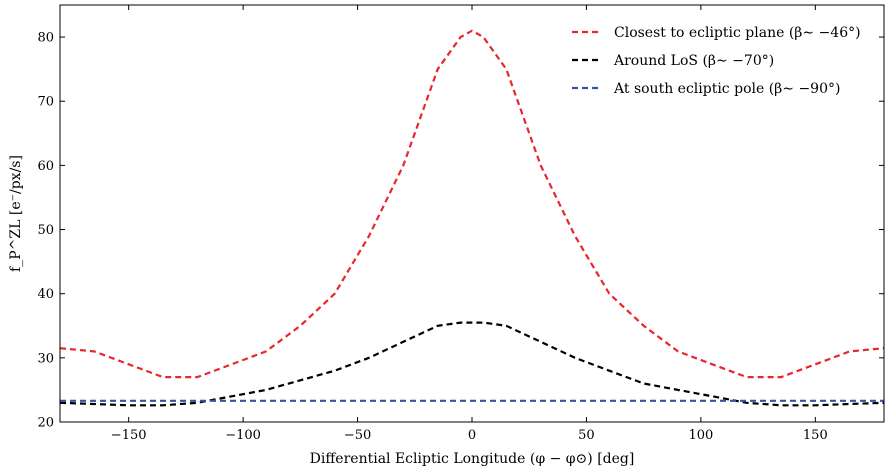 The width and height of the screenshot is (887, 470). I want to click on y-tick-label: 20, so click(45, 423).